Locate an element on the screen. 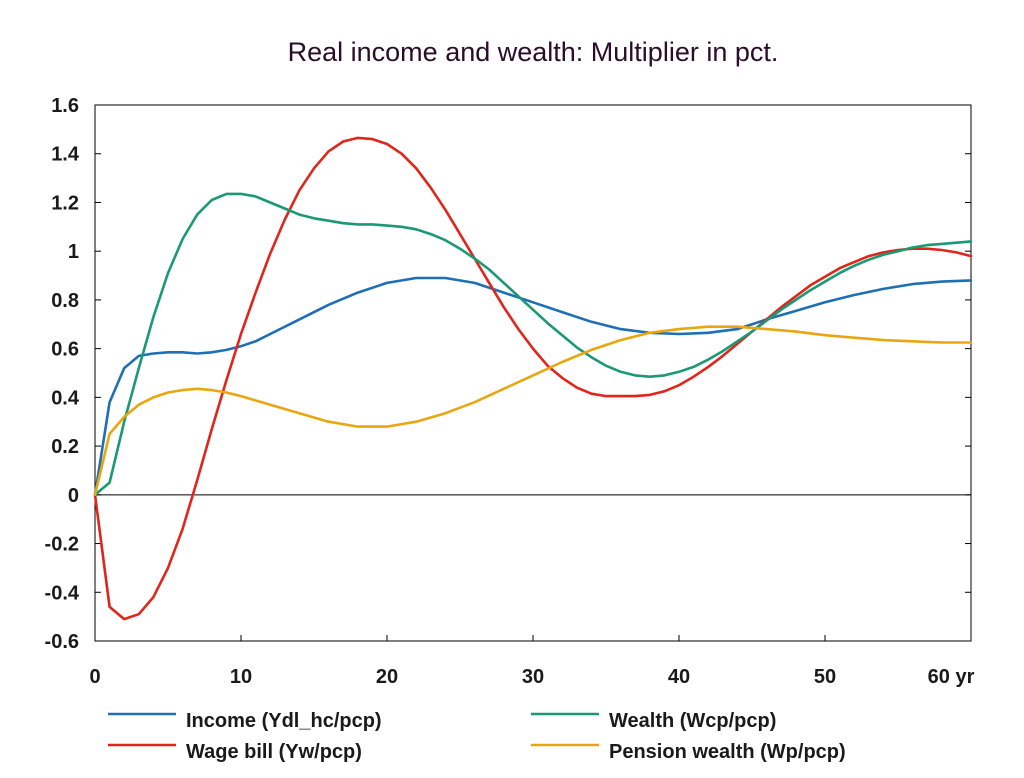 Image resolution: width=1024 pixels, height=778 pixels. legend-label-3: Pension wealth (Wp/pcp) is located at coordinates (727, 752).